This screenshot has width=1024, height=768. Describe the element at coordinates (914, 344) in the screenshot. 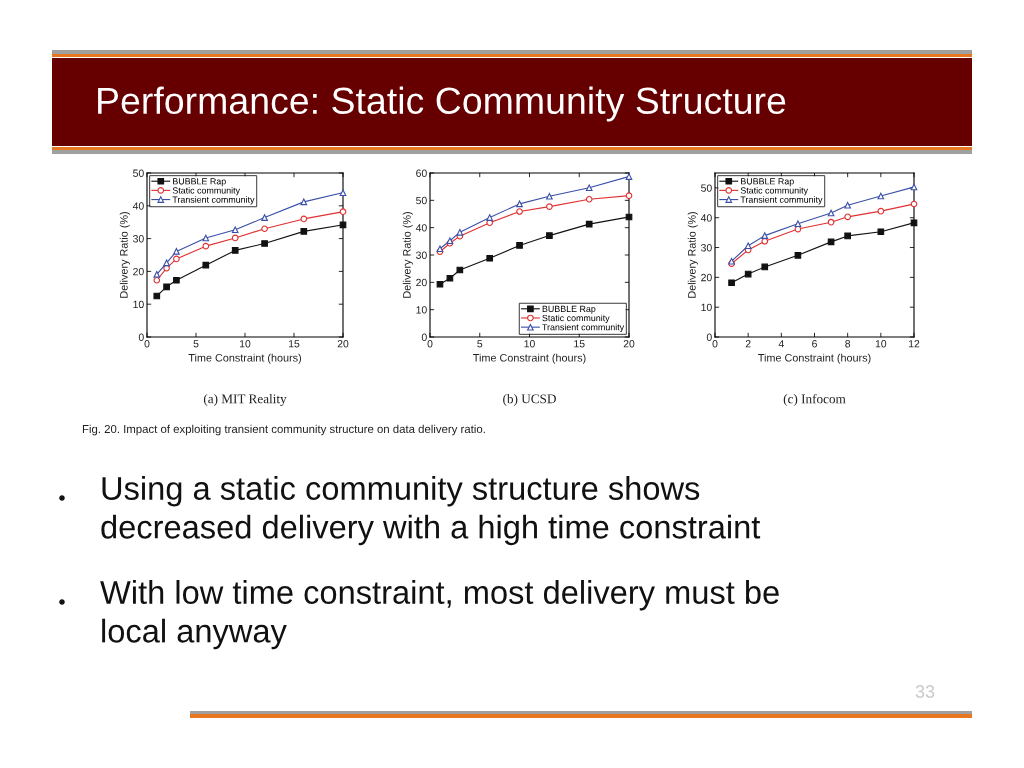

I see `x-tick-label: 12` at that location.